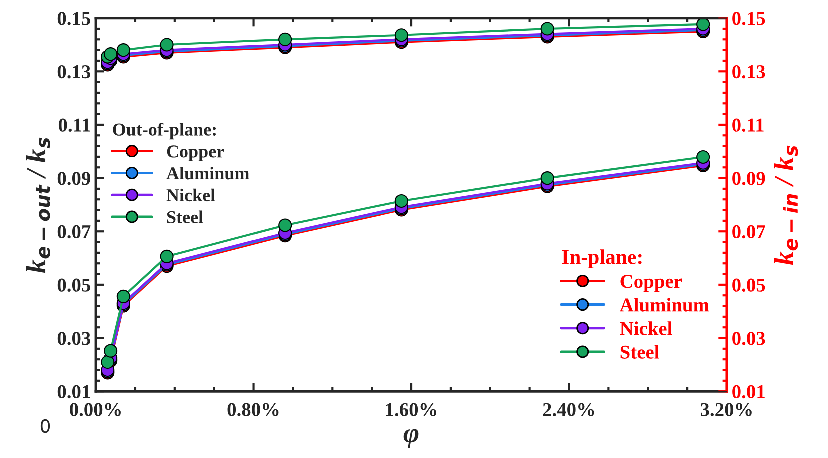 The height and width of the screenshot is (458, 828). What do you see at coordinates (74, 285) in the screenshot?
I see `y-tick-label: 0.05` at bounding box center [74, 285].